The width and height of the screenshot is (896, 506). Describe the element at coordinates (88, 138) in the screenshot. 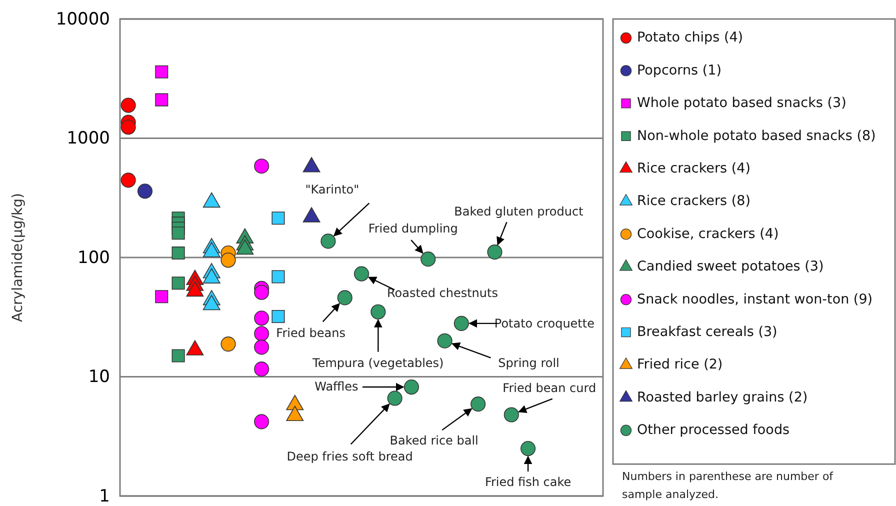

I see `y-tick-label: 1000` at that location.